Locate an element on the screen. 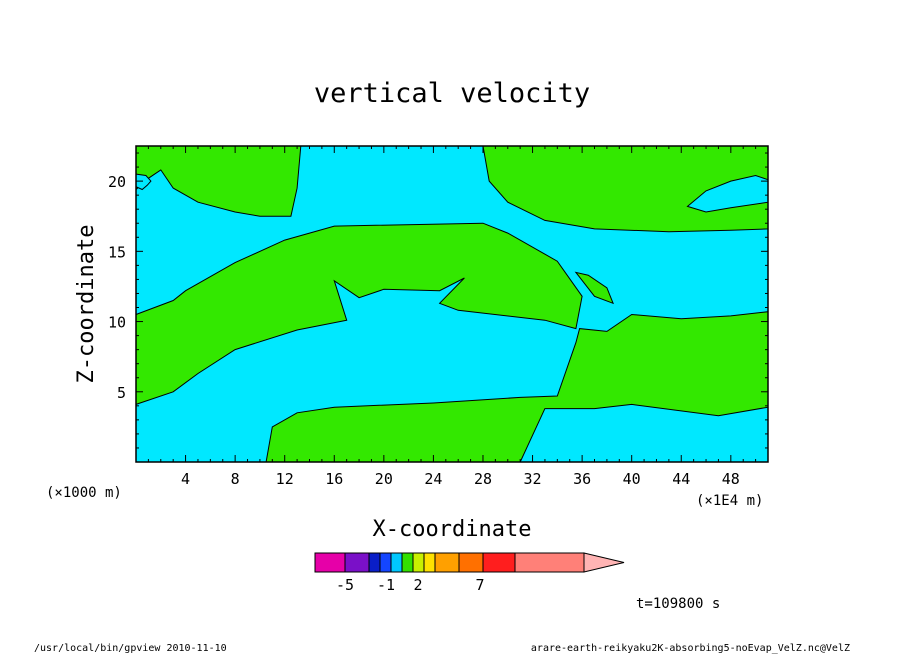  x-unit-label: (×1E4 m) is located at coordinates (729, 501).